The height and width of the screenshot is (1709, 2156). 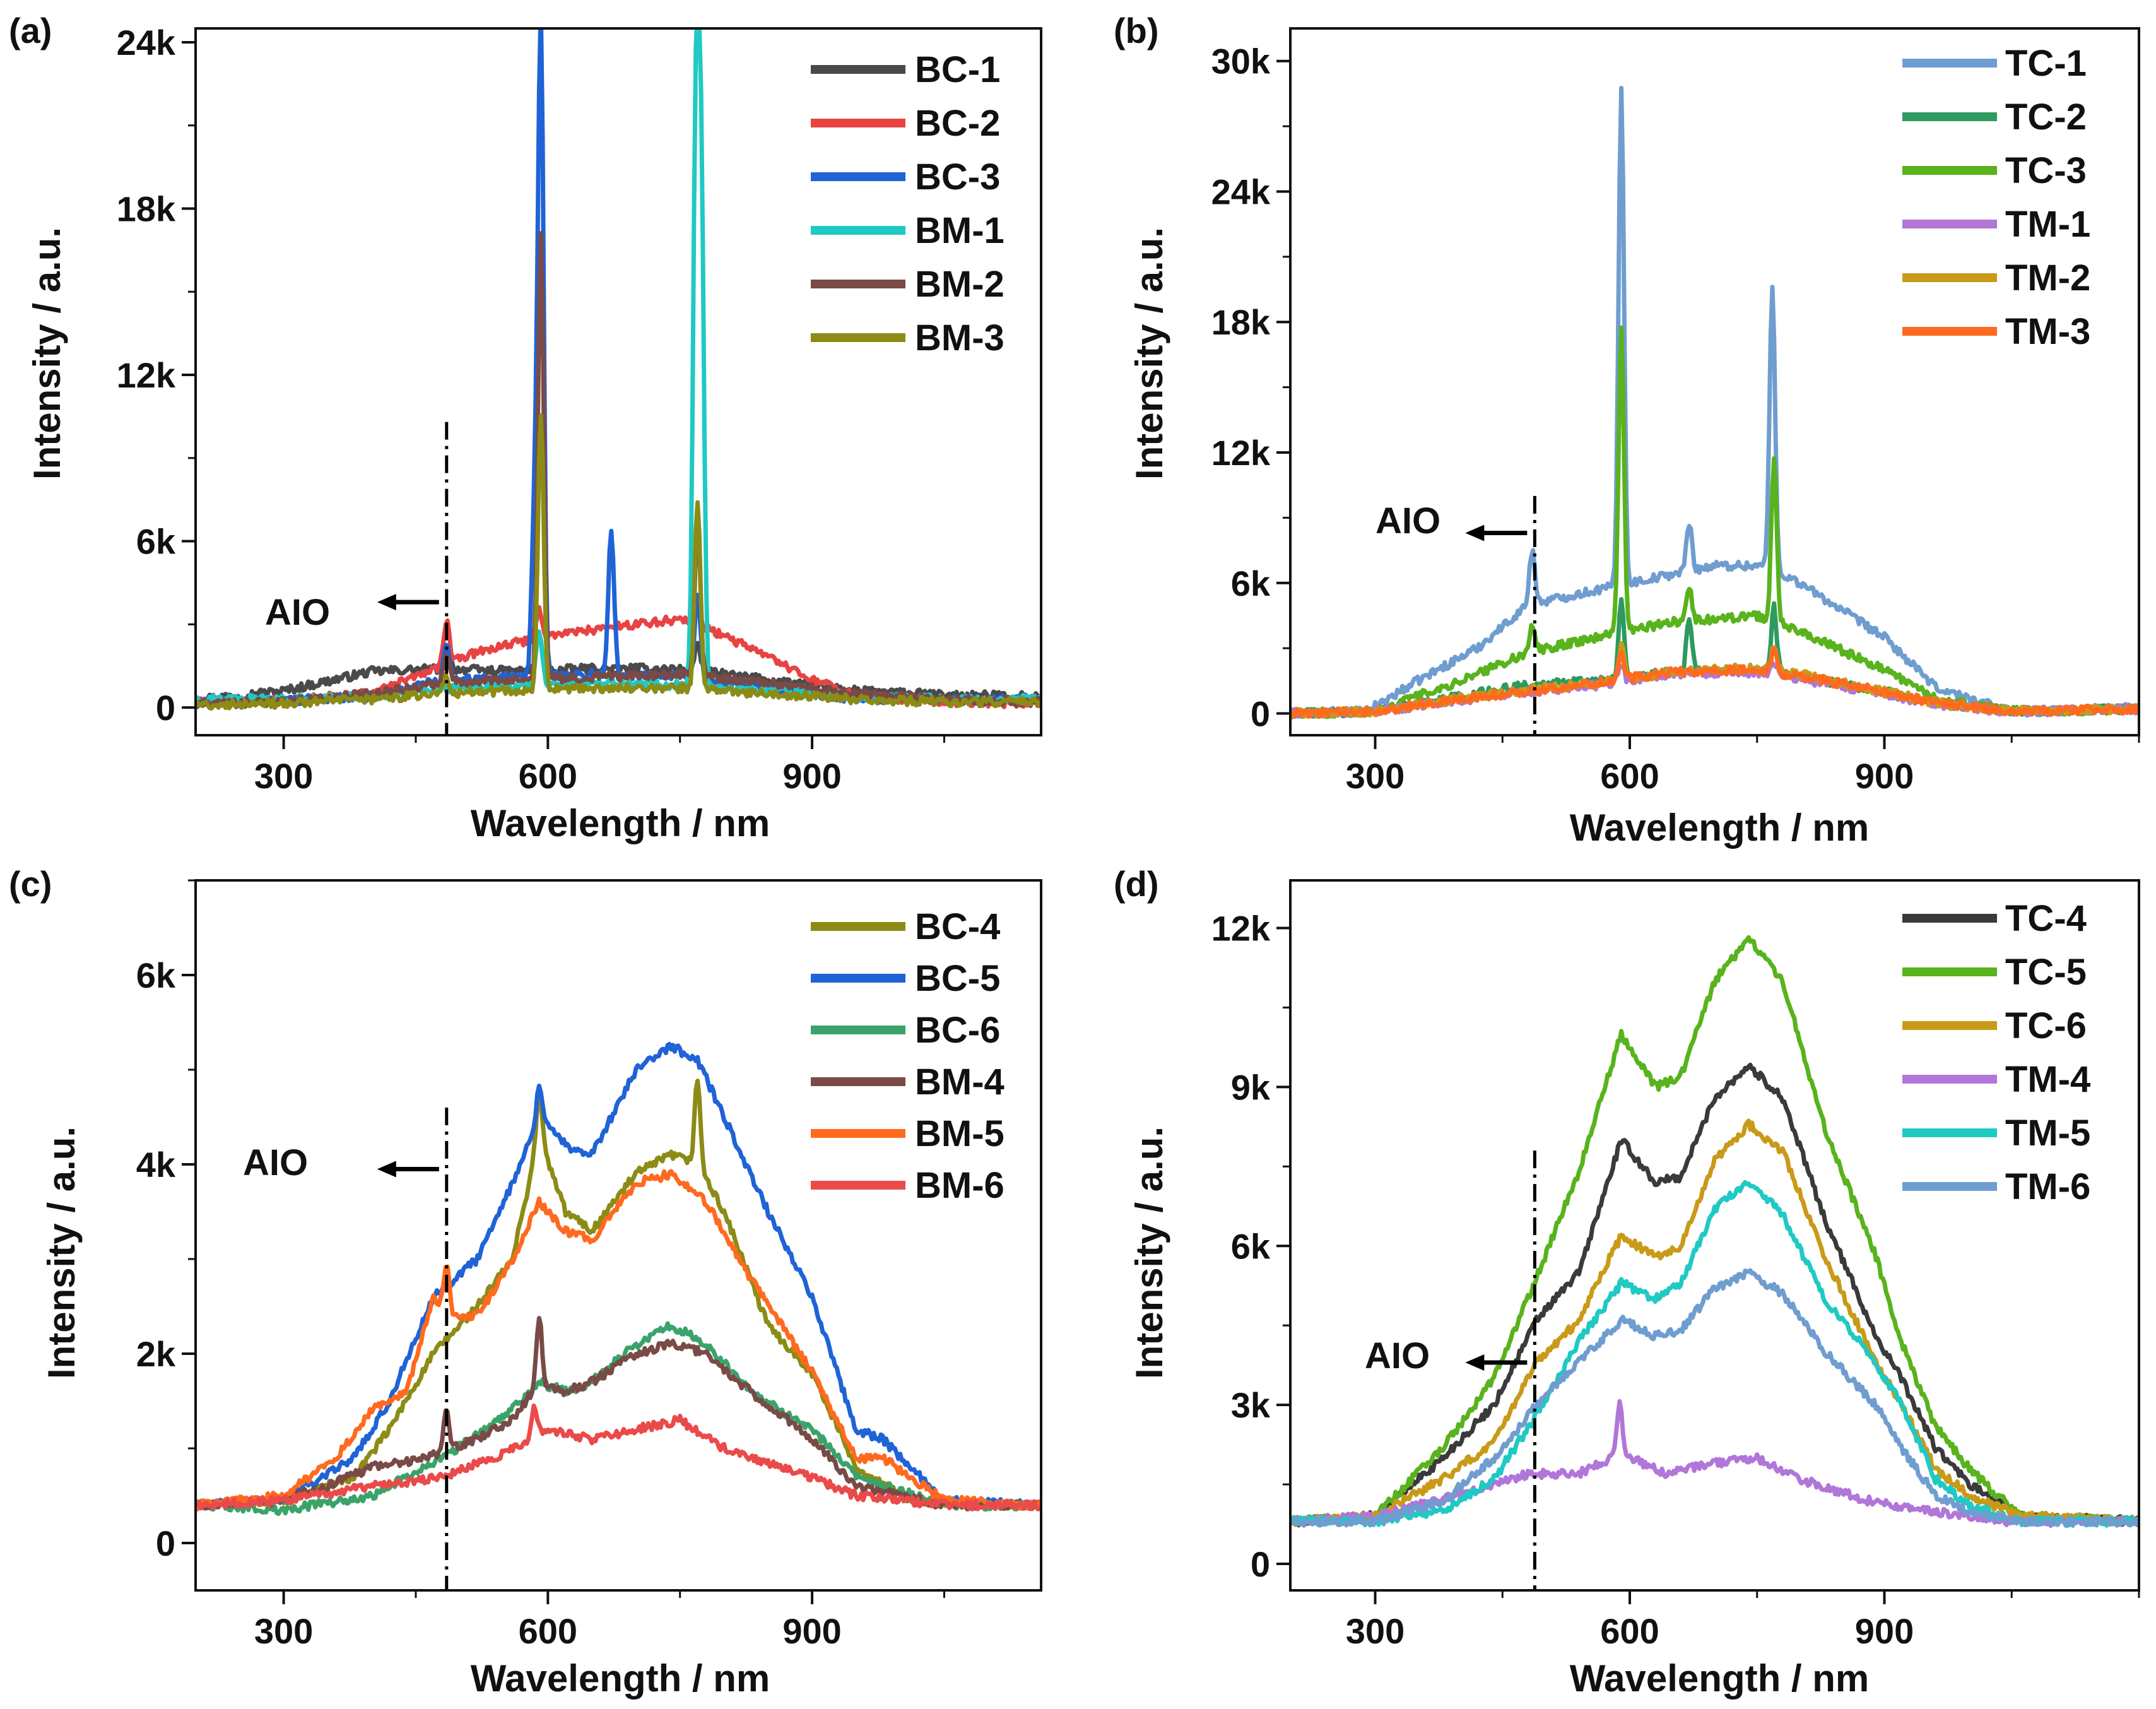 What do you see at coordinates (2047, 1079) in the screenshot?
I see `legend-label-TM-4: TM-4` at bounding box center [2047, 1079].